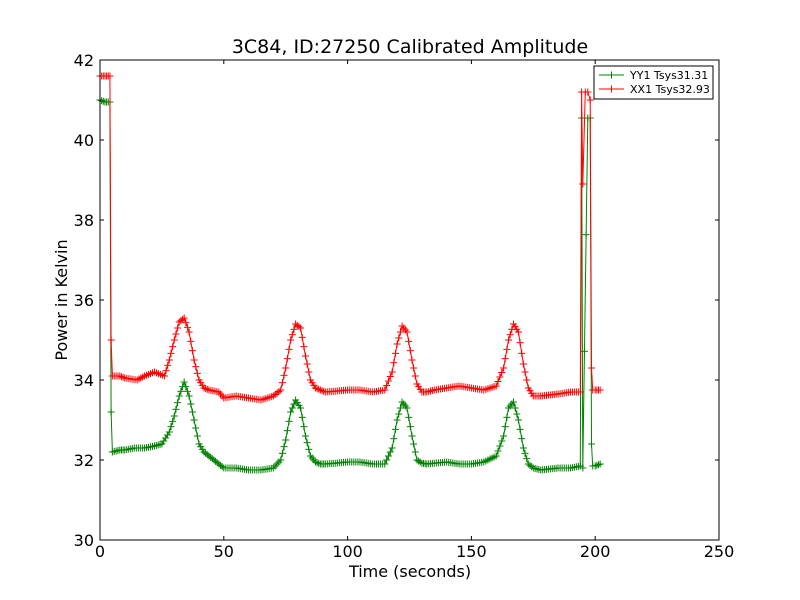  I want to click on y-tick-label: 40, so click(84, 140).